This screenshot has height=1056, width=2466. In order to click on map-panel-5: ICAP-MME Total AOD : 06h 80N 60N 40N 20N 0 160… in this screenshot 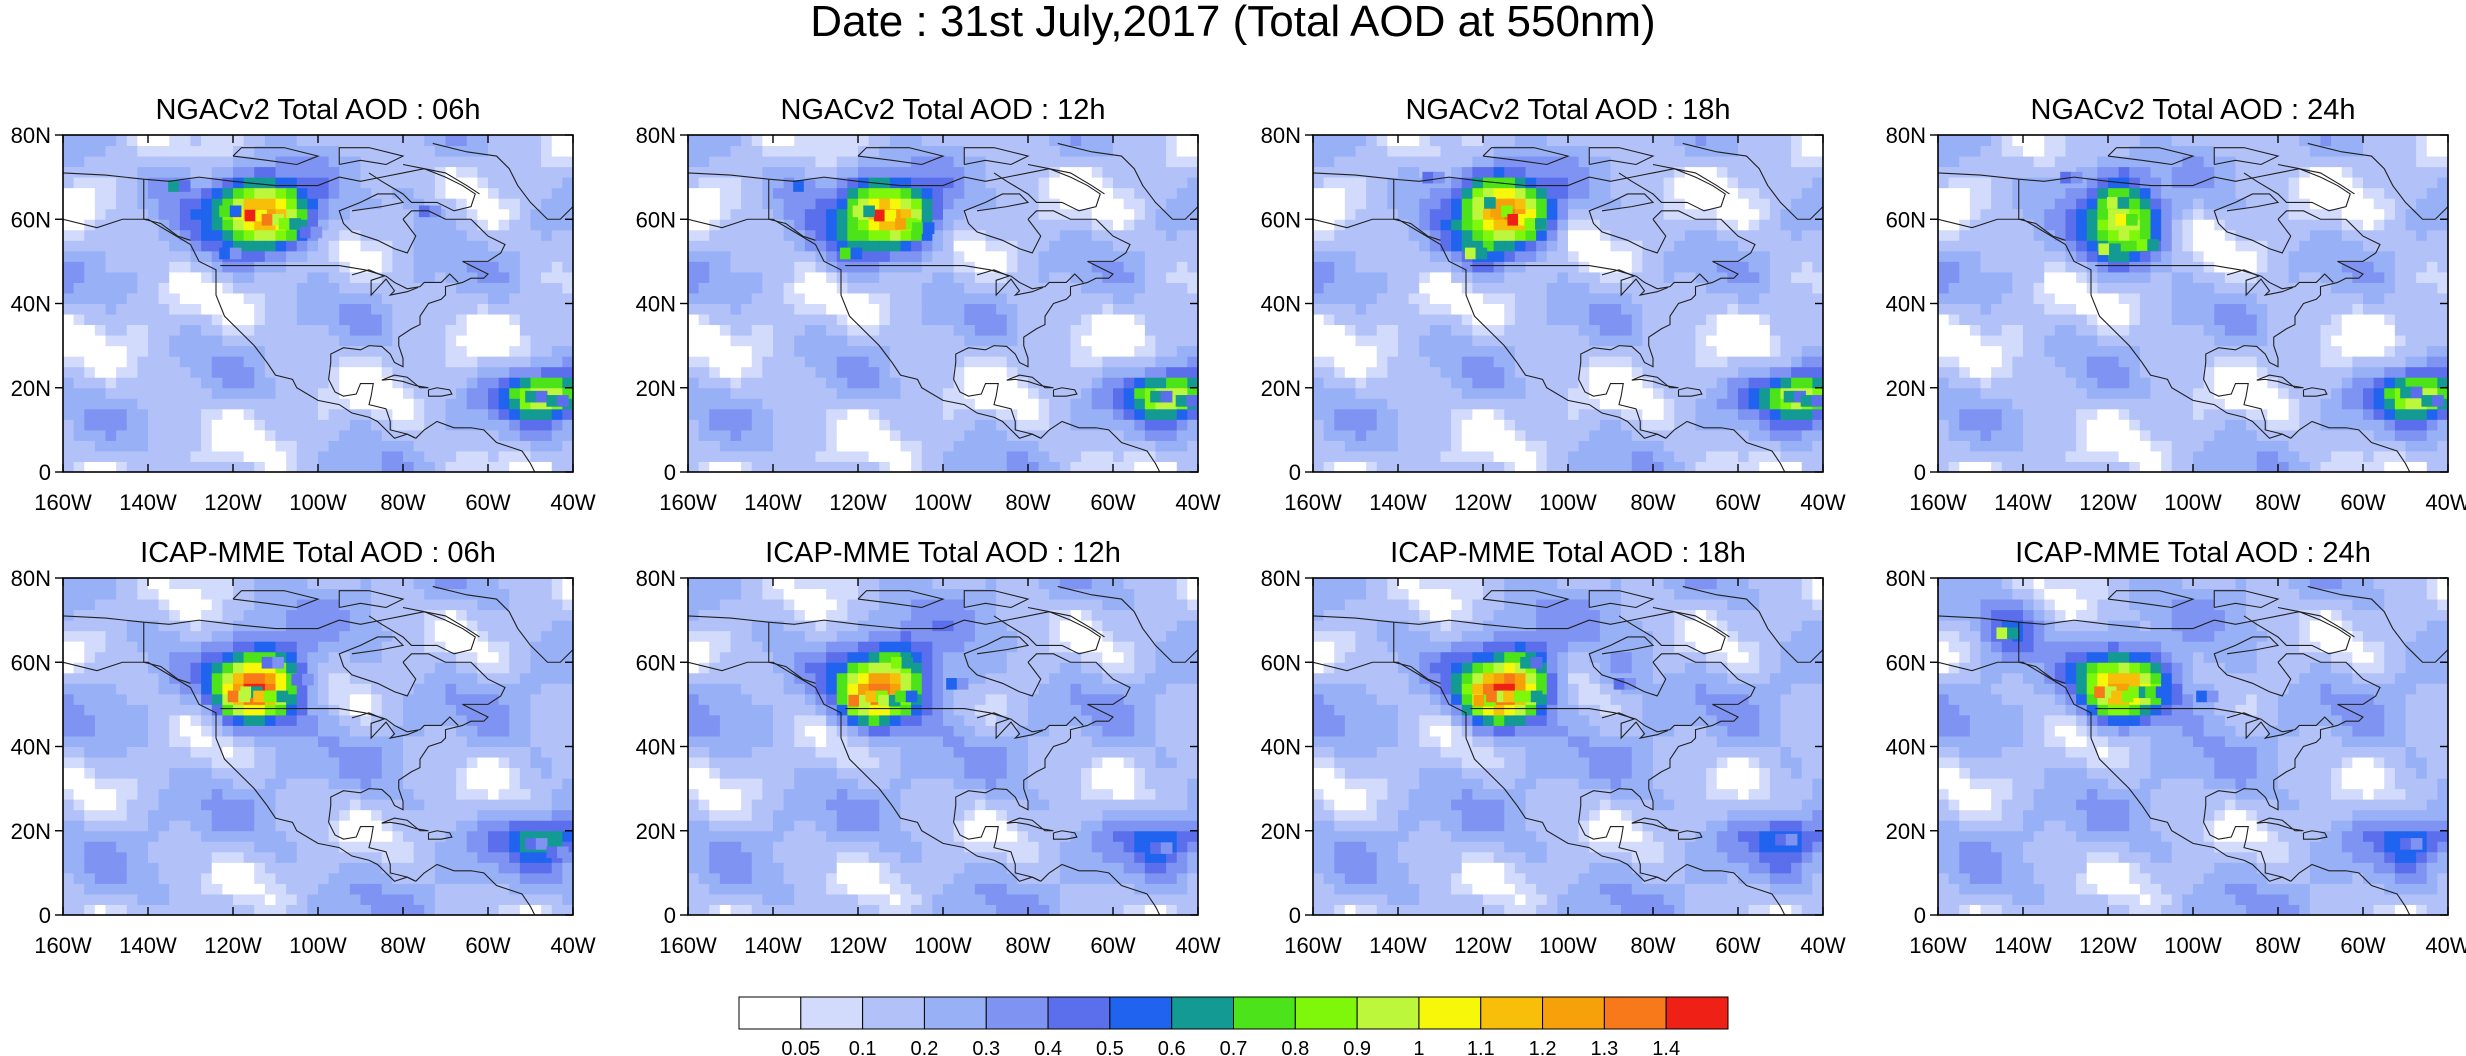, I will do `click(303, 747)`.